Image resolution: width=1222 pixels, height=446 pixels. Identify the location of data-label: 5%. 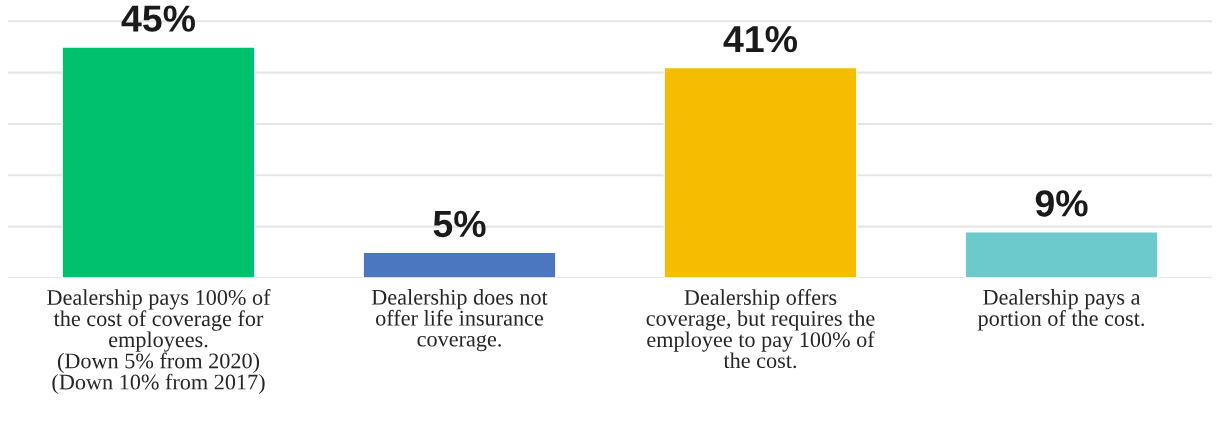
(459, 224).